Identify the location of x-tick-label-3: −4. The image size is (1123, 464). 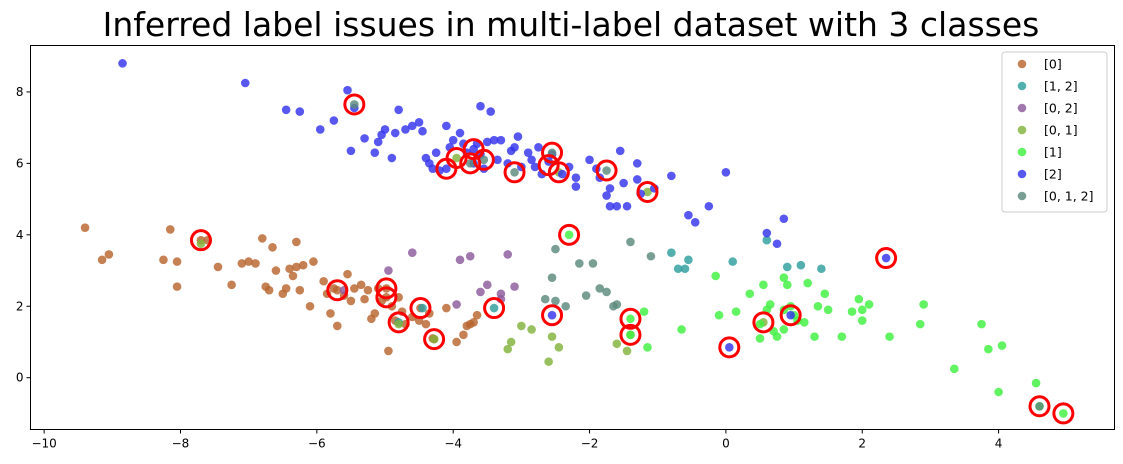
(453, 444).